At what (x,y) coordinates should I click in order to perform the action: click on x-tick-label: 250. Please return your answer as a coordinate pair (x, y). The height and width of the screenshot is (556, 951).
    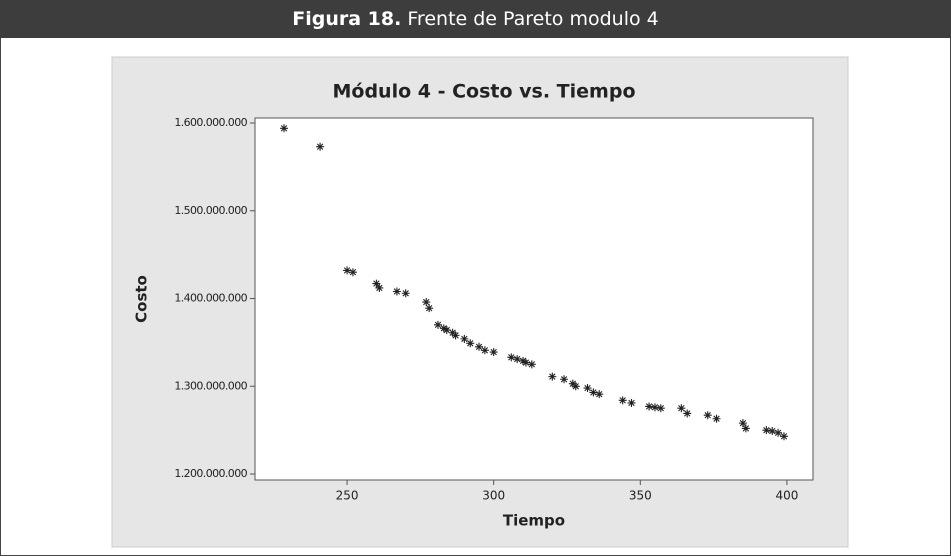
    Looking at the image, I should click on (347, 496).